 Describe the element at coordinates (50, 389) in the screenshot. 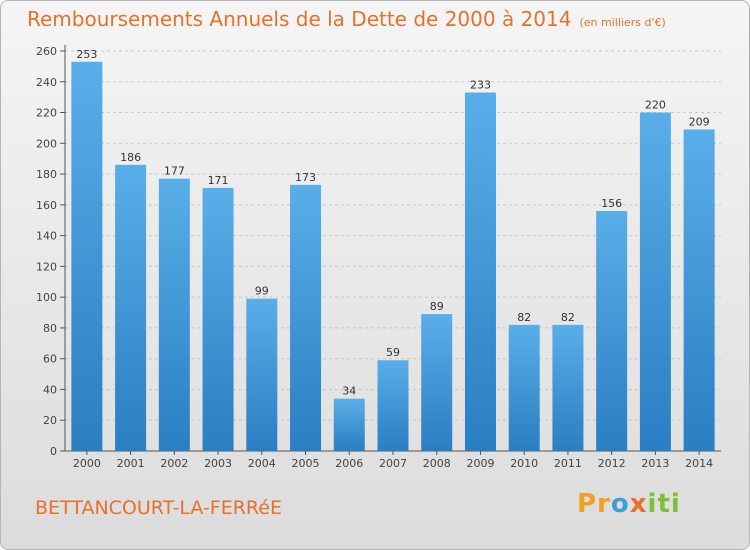

I see `y-tick-label: 40` at that location.